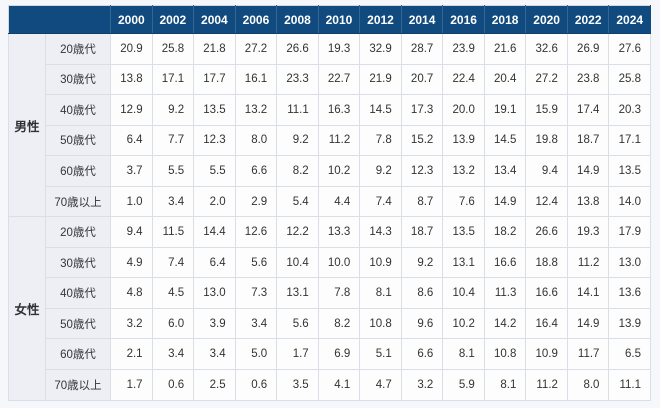  Describe the element at coordinates (173, 19) in the screenshot. I see `year-header: 2002` at that location.